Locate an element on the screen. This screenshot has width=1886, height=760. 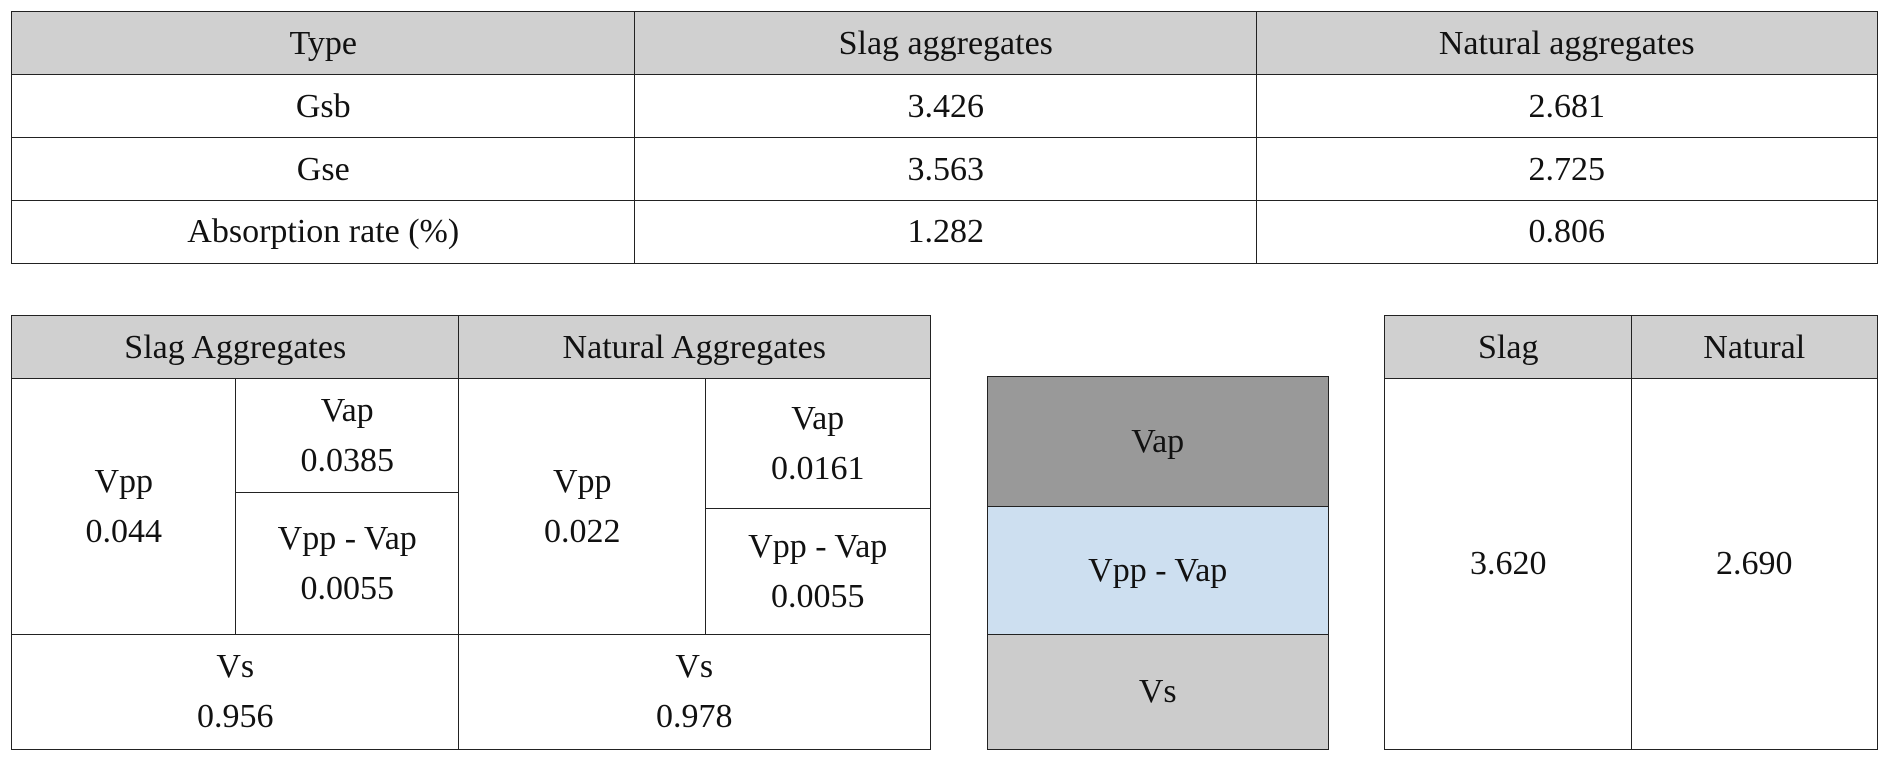
cell-text: 3.563 is located at coordinates (946, 169).